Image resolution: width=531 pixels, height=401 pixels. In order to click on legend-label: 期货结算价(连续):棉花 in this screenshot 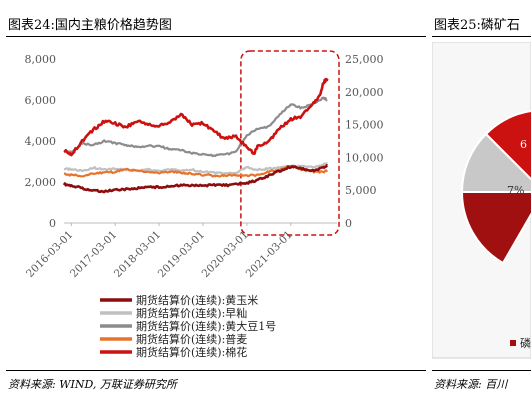, I will do `click(191, 352)`.